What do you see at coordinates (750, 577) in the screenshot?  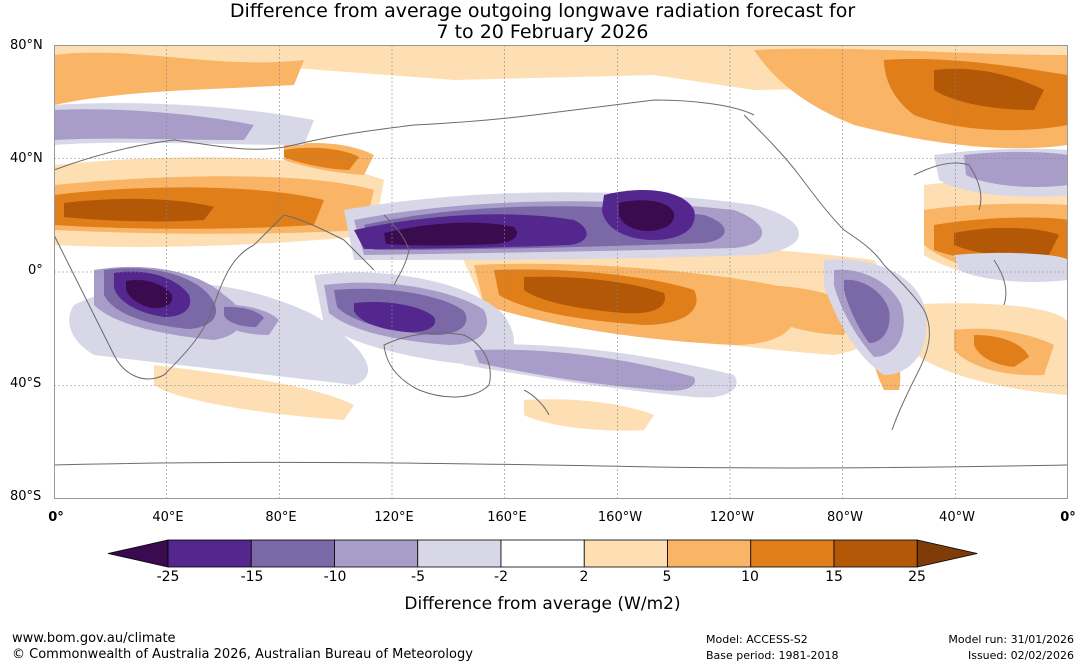 I see `legend-tick-label: 10` at bounding box center [750, 577].